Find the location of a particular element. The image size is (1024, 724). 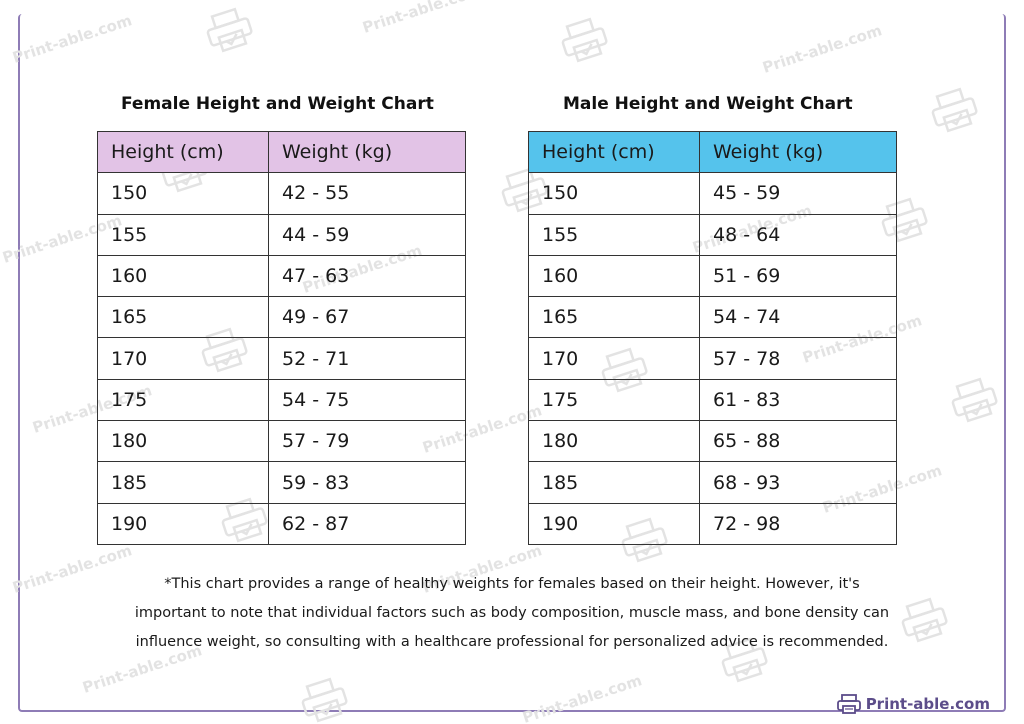

weight-cell: 57 - 78 is located at coordinates (798, 358).